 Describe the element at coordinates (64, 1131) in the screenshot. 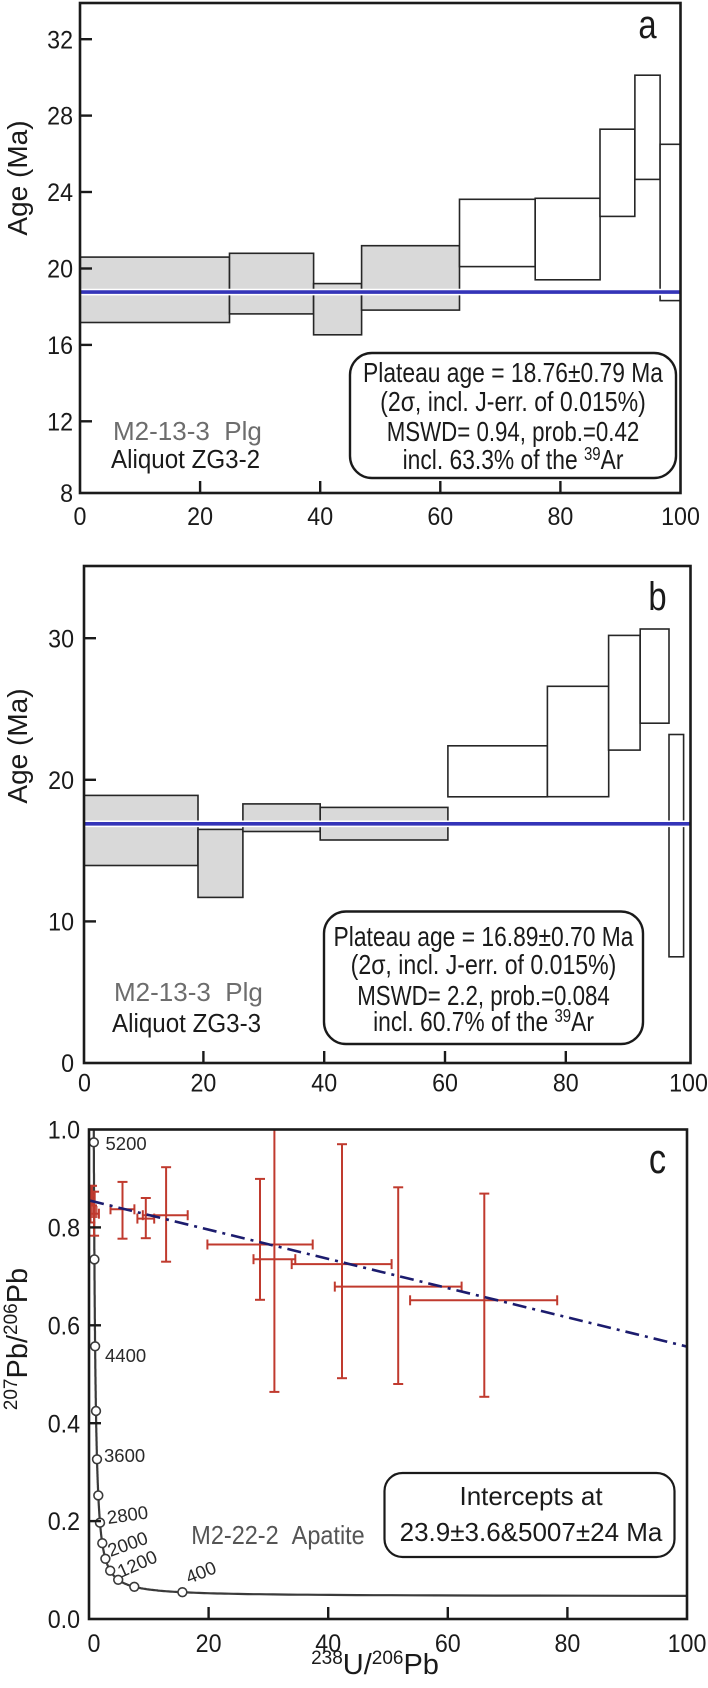

I see `svg-text: 1.0` at that location.